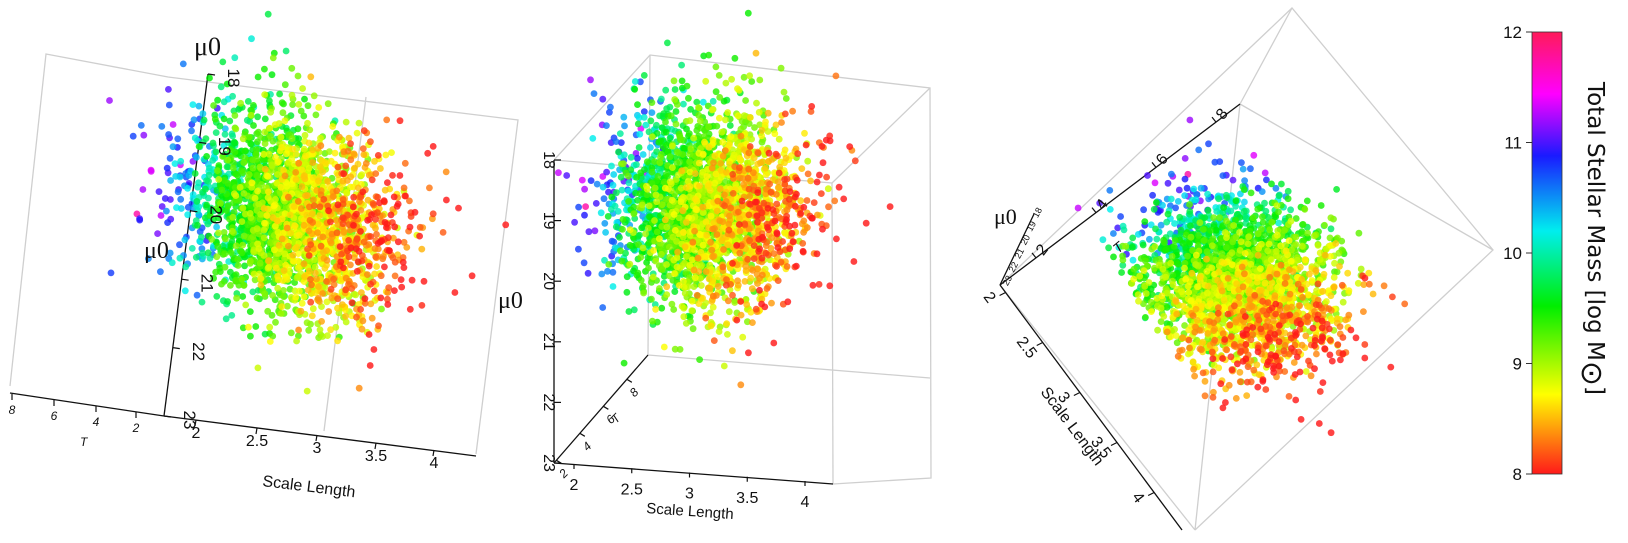  I want to click on panel-left-xtick: 2, so click(196, 433).